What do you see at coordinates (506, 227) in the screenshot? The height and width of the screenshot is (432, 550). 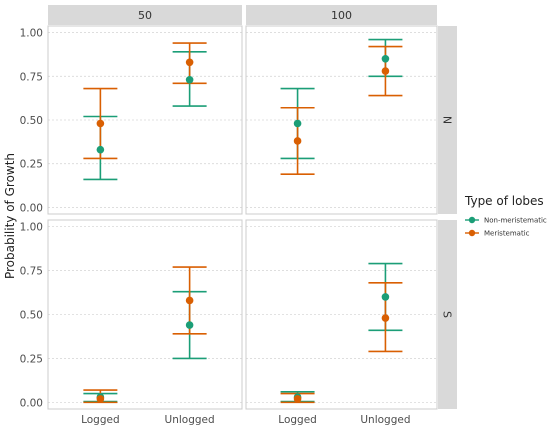 I see `legend-items: Non-meristematic Meristematic` at bounding box center [506, 227].